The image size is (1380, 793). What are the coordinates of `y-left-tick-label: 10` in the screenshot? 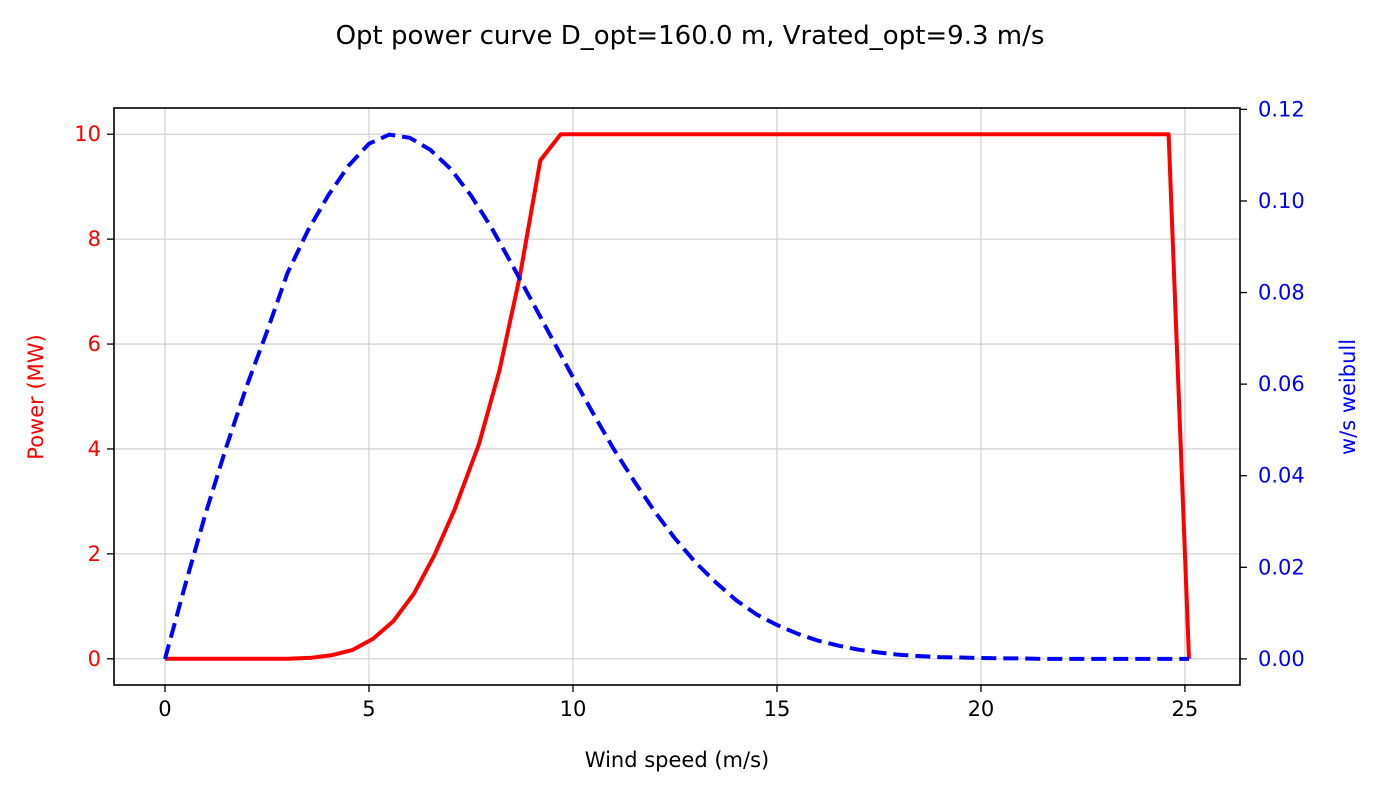 It's located at (87, 134).